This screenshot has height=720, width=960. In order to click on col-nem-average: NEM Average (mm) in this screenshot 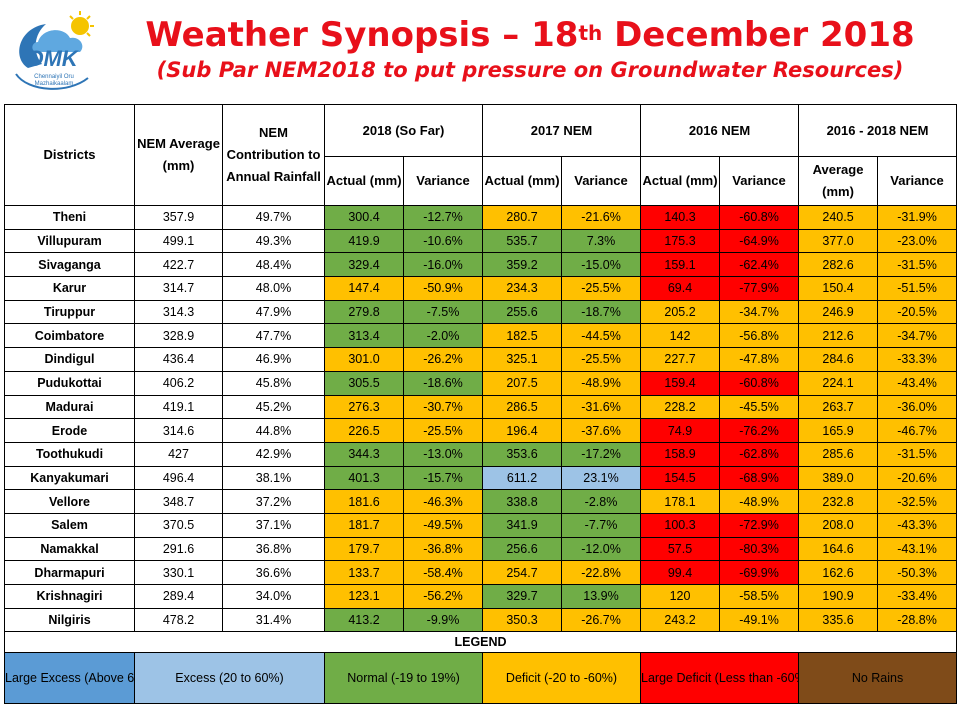, I will do `click(178, 155)`.